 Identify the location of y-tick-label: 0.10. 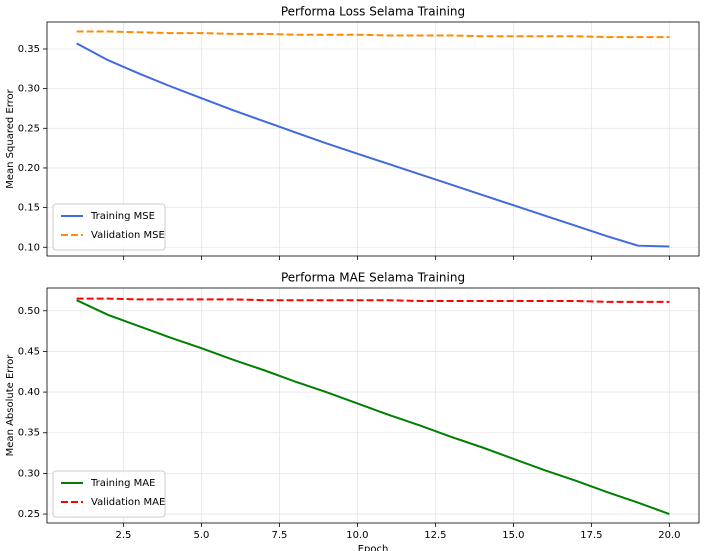
(29, 247).